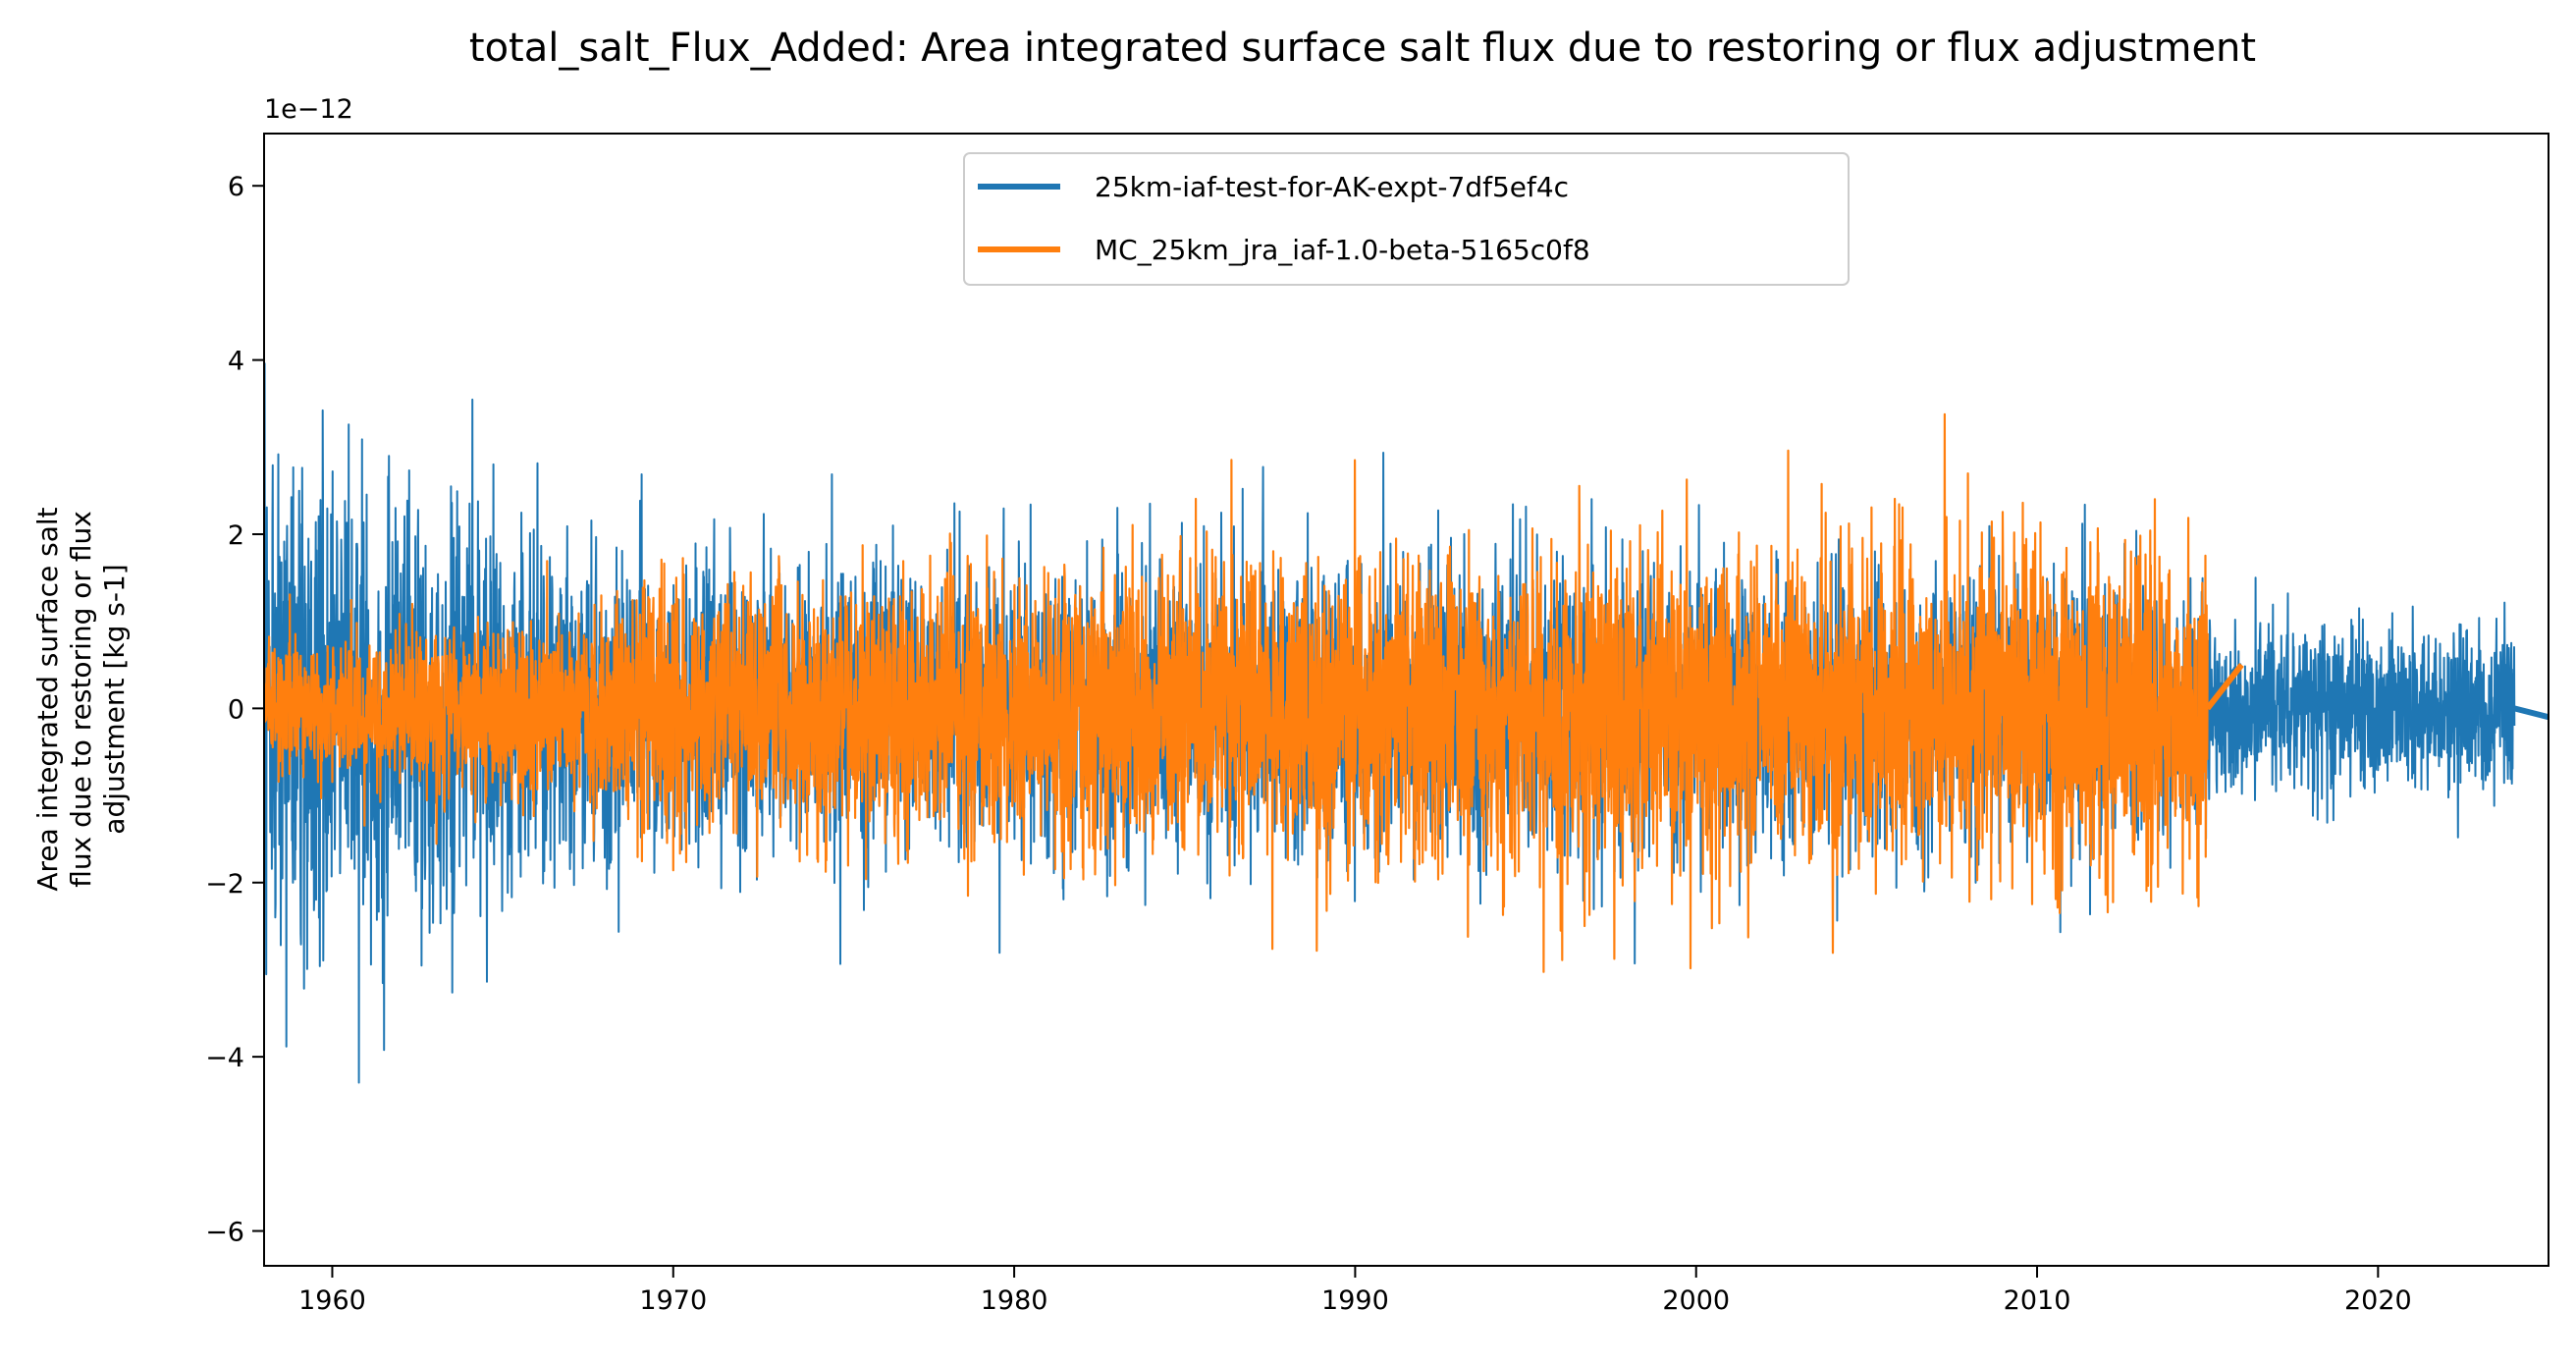 Image resolution: width=2576 pixels, height=1365 pixels. I want to click on x-axis: 1960 1970 1980 1990 2000 2010 2020, so click(1355, 1291).